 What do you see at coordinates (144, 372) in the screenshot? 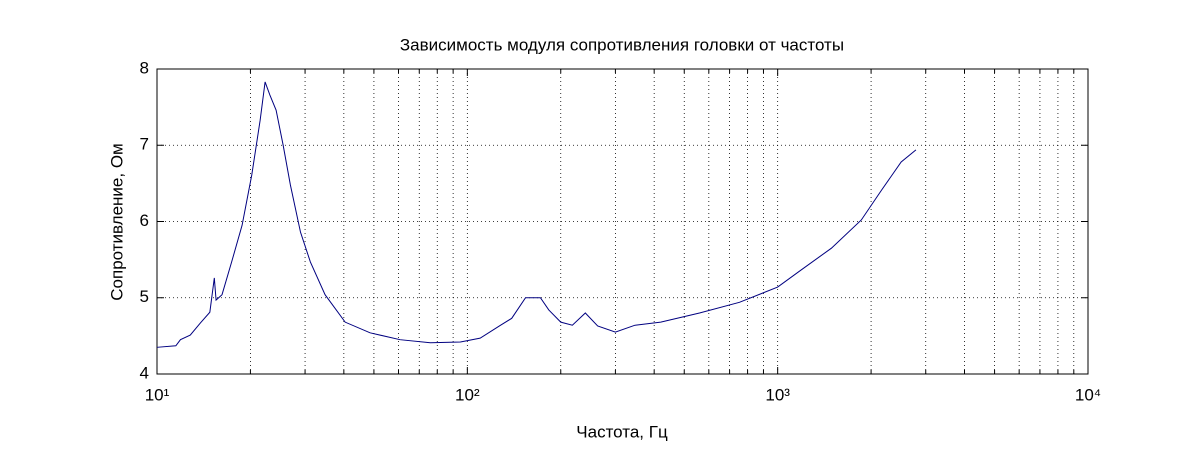
I see `y-tick-label: 4` at bounding box center [144, 372].